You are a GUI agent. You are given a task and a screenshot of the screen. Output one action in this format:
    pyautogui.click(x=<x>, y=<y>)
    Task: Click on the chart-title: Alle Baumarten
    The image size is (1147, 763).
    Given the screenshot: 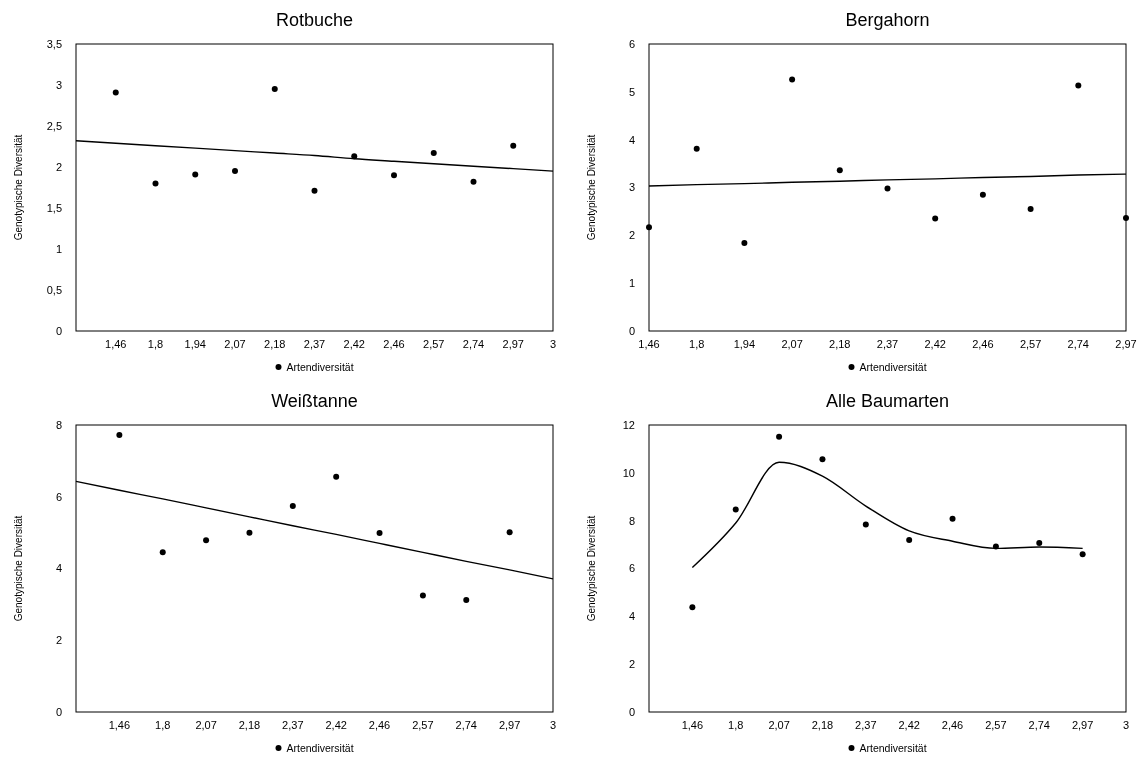 What is the action you would take?
    pyautogui.click(x=887, y=401)
    